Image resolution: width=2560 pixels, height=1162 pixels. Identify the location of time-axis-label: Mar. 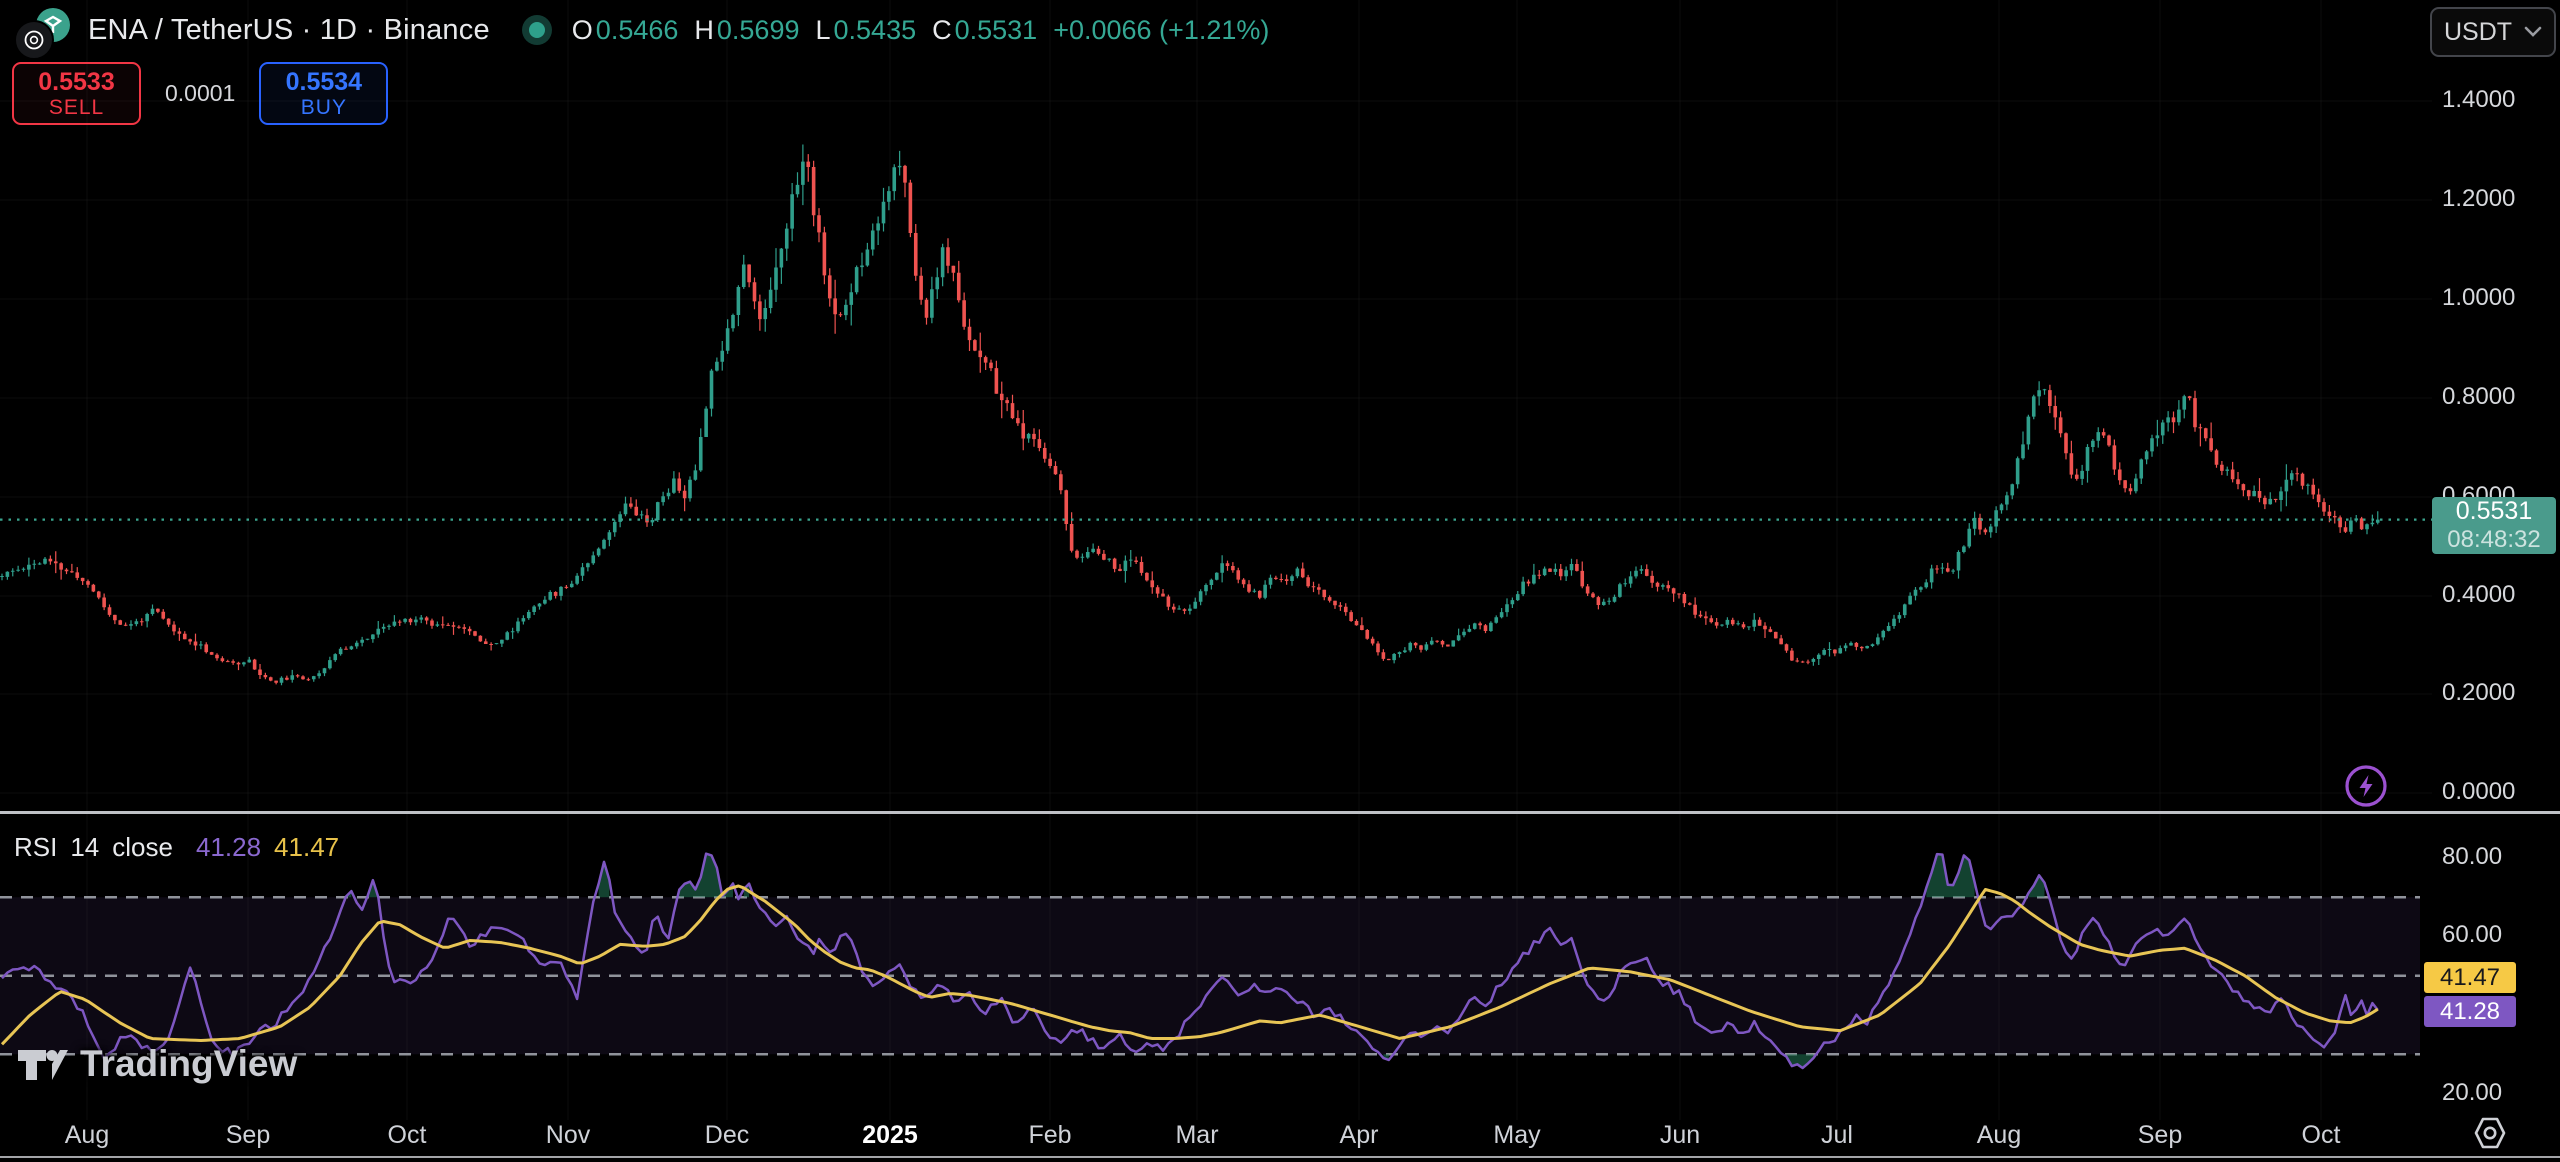
(1197, 1135).